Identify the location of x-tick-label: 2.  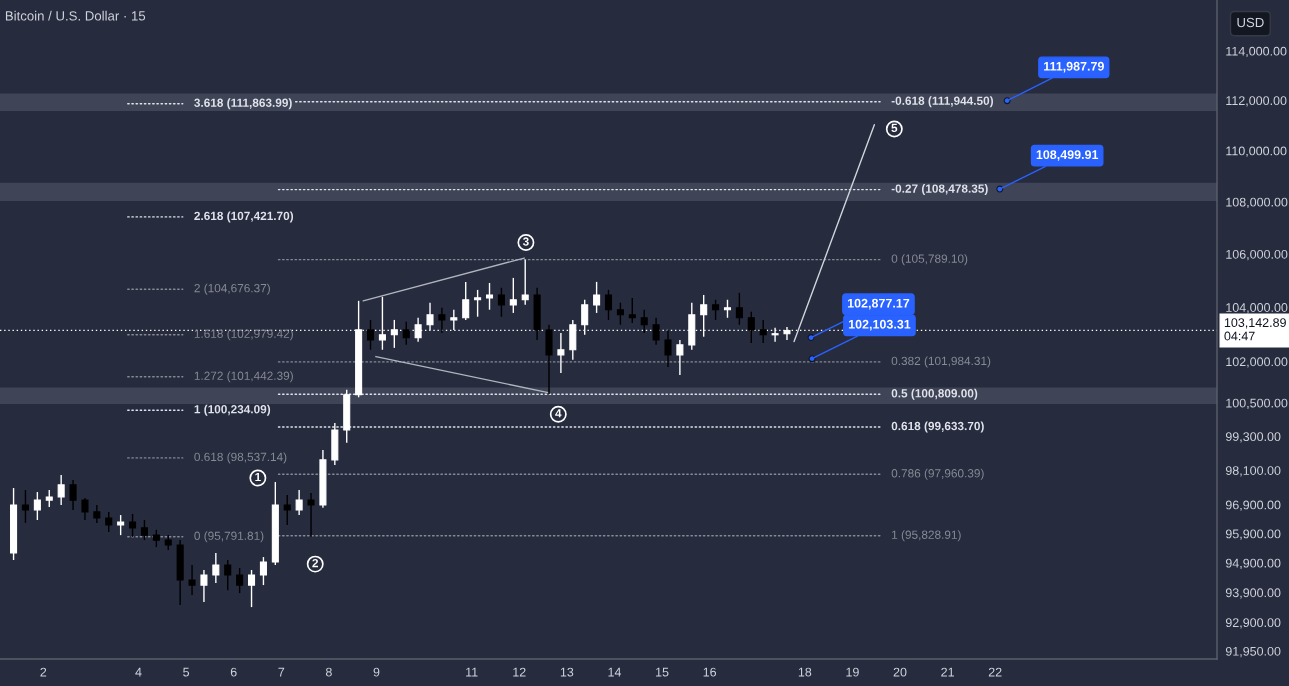
(43, 672).